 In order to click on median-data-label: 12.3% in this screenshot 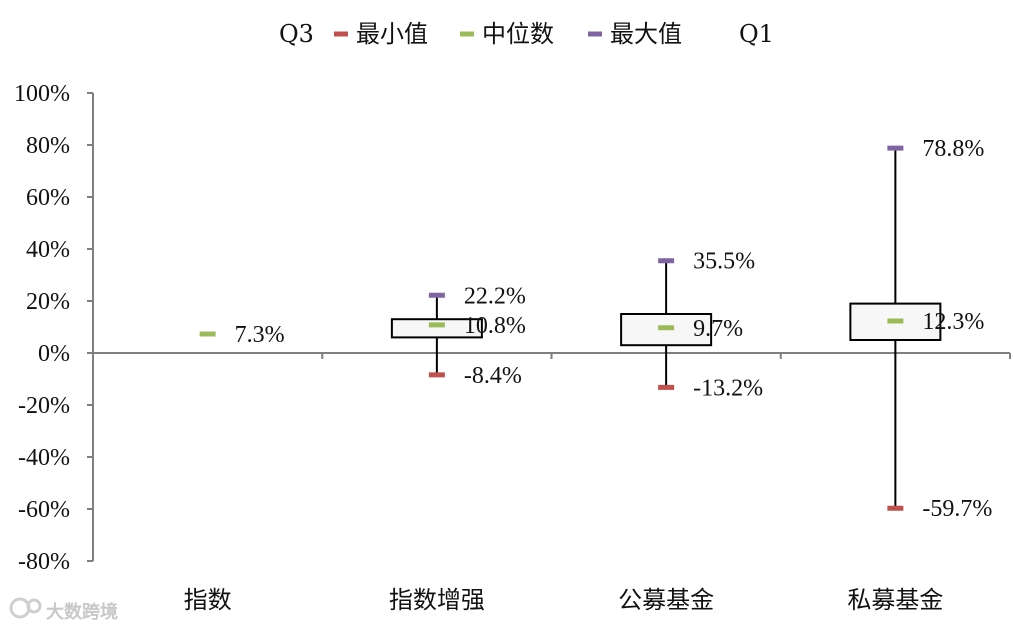, I will do `click(953, 322)`.